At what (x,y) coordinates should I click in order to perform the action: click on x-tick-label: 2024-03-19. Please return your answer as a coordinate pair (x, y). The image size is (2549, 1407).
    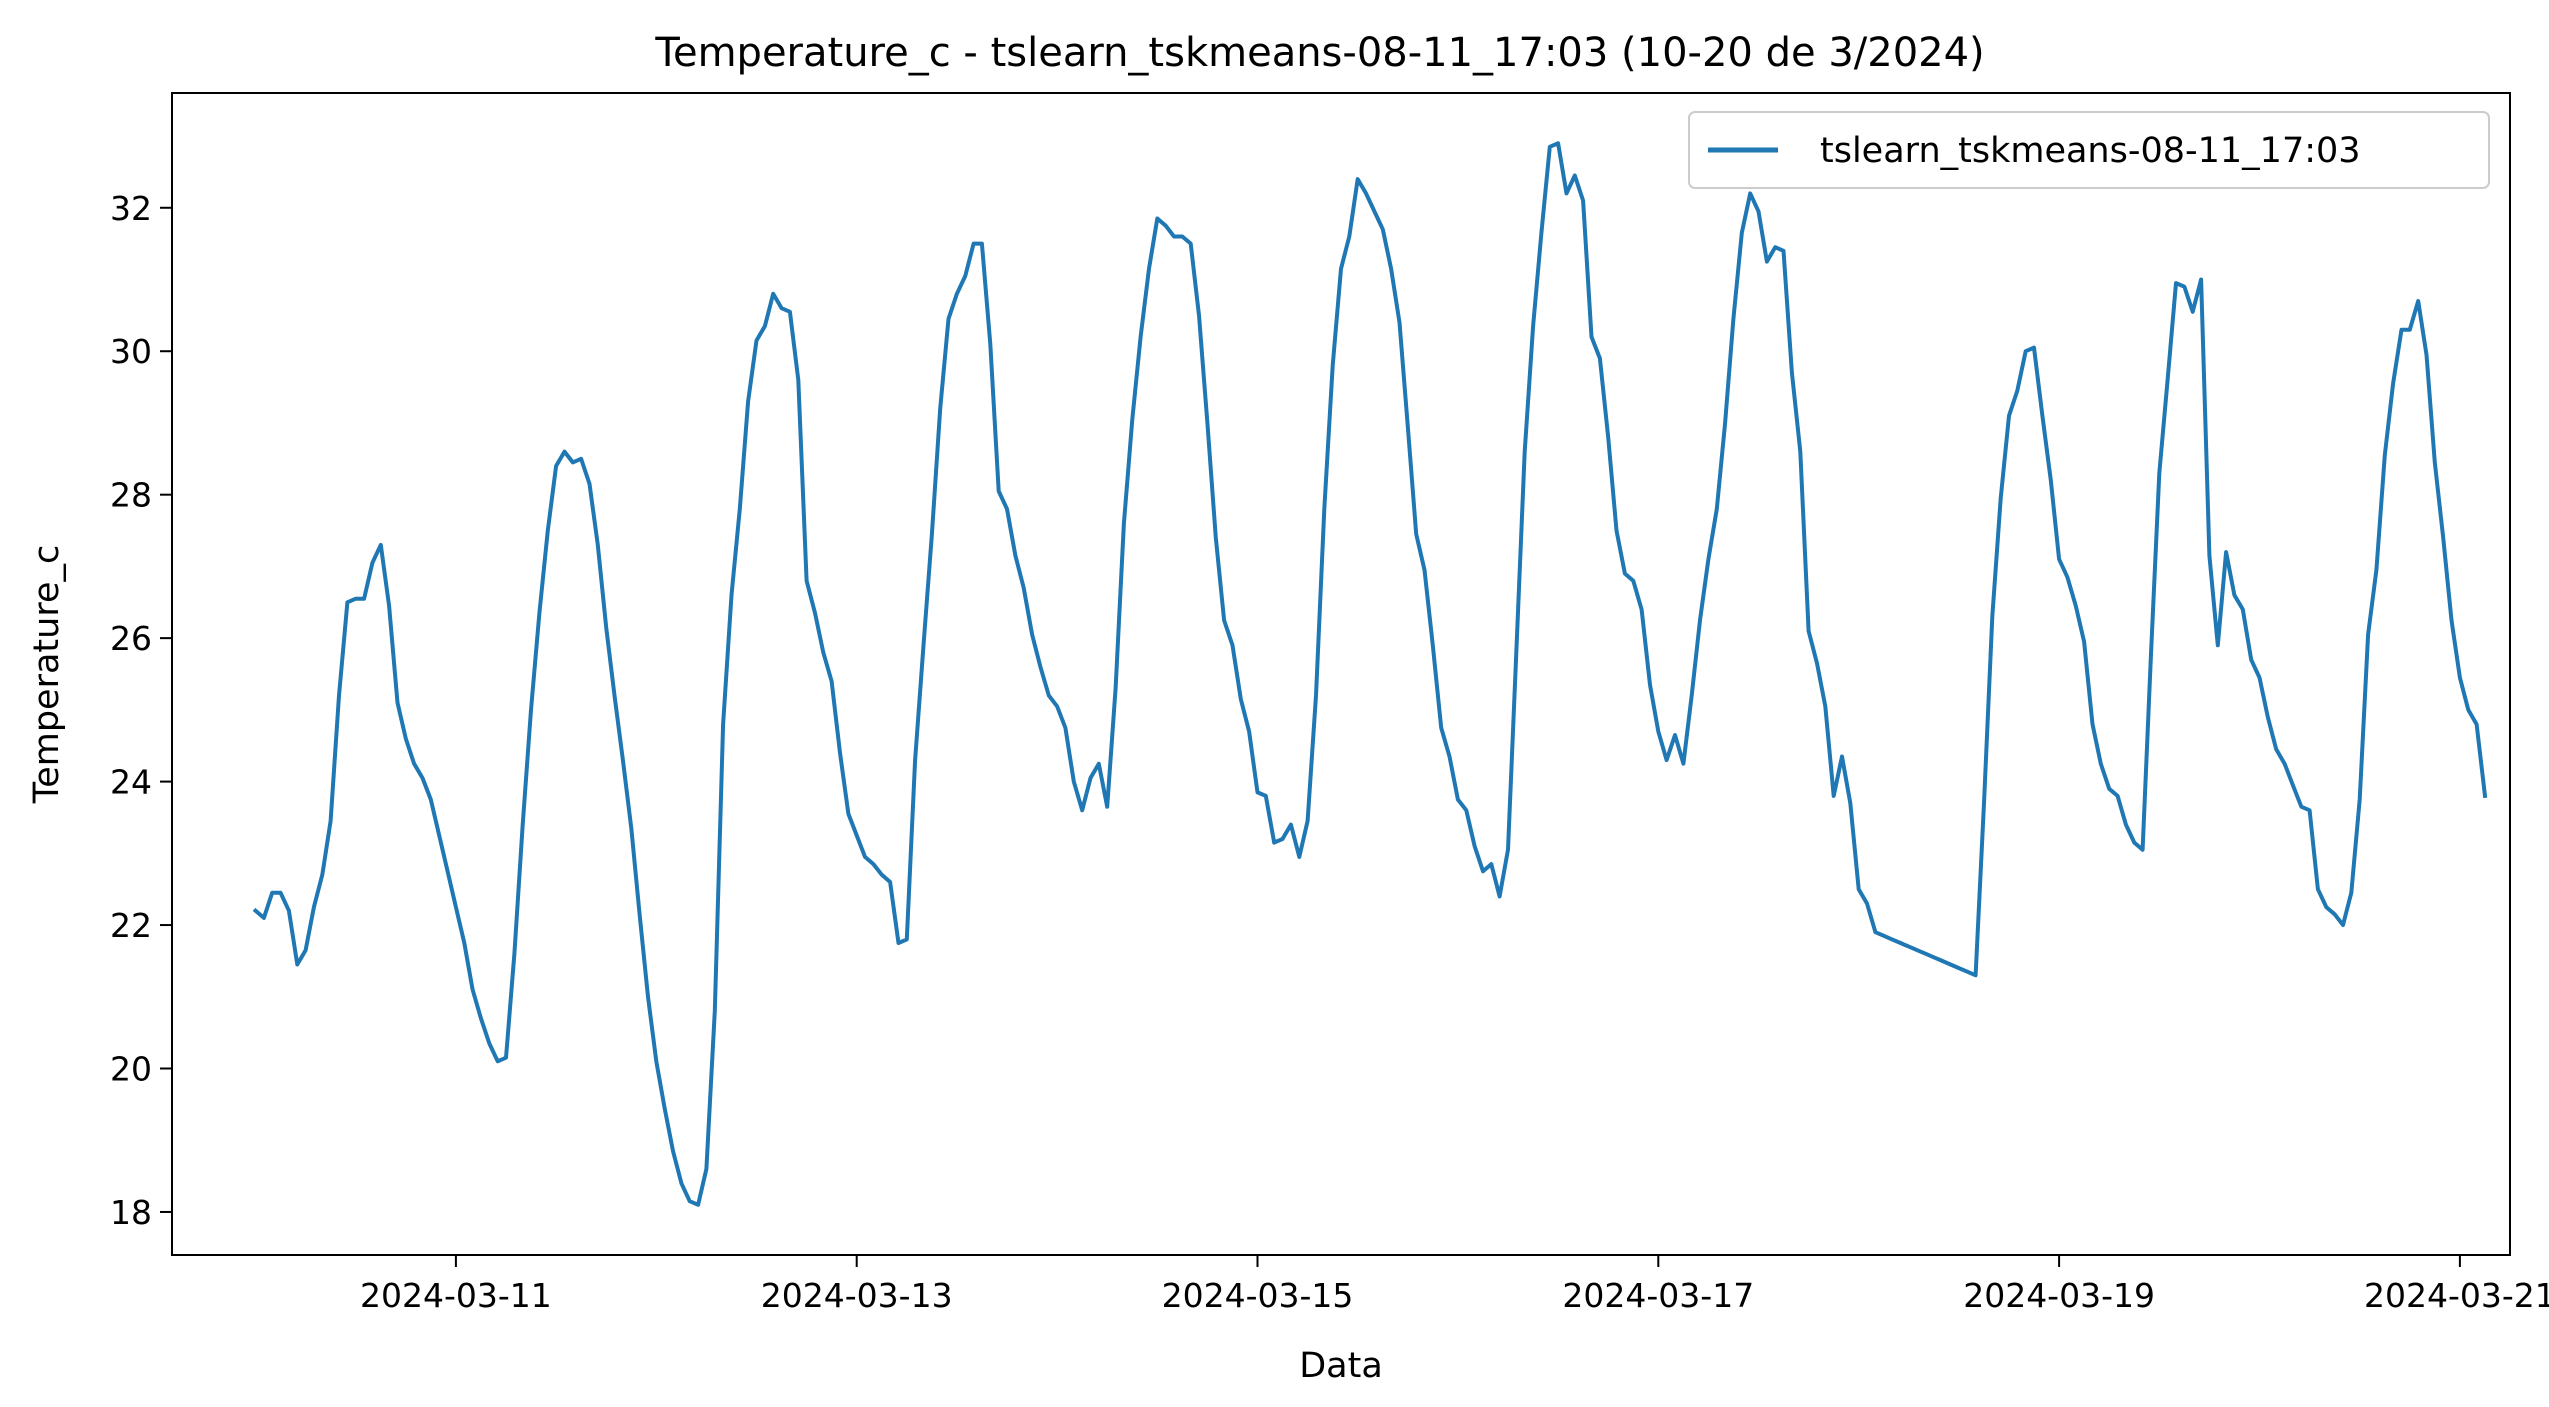
    Looking at the image, I should click on (2059, 1295).